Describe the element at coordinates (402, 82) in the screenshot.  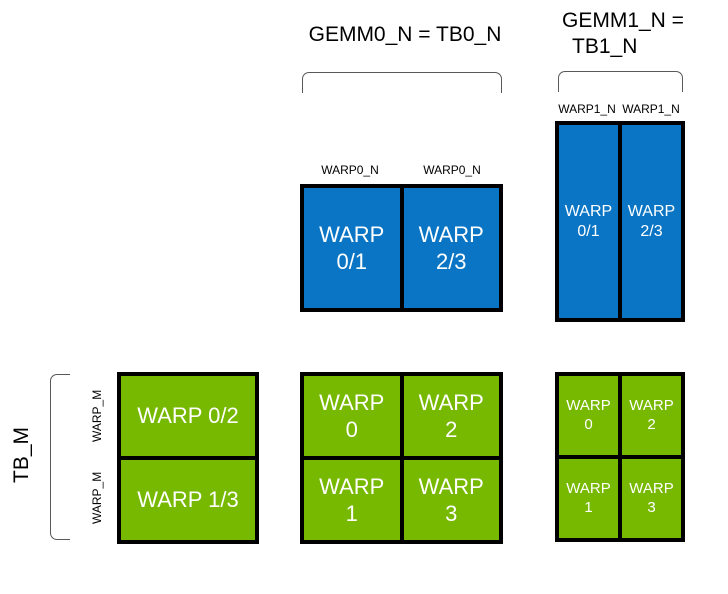
I see `gemm0-bracket` at that location.